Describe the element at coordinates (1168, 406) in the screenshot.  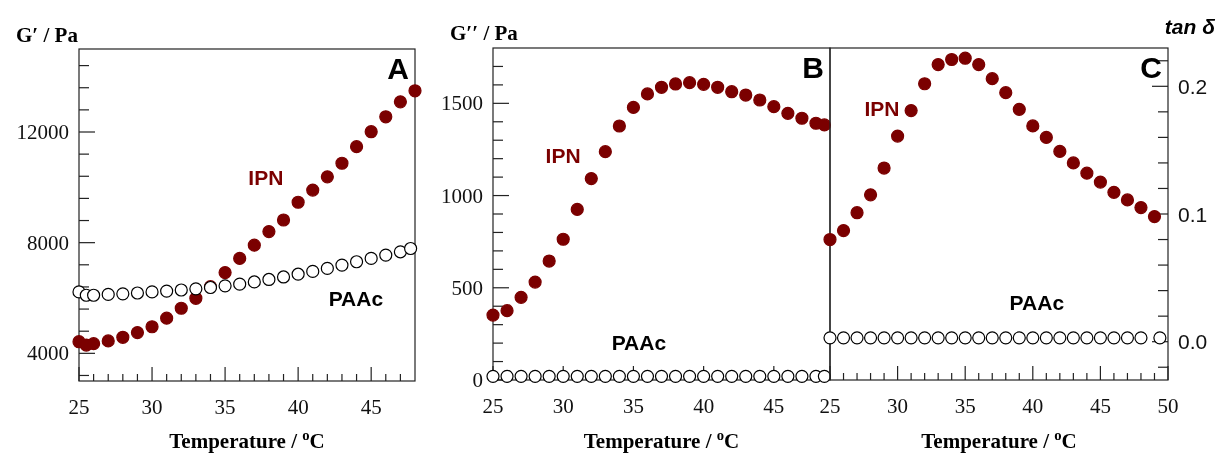
I see `x-tick-label: 50` at that location.